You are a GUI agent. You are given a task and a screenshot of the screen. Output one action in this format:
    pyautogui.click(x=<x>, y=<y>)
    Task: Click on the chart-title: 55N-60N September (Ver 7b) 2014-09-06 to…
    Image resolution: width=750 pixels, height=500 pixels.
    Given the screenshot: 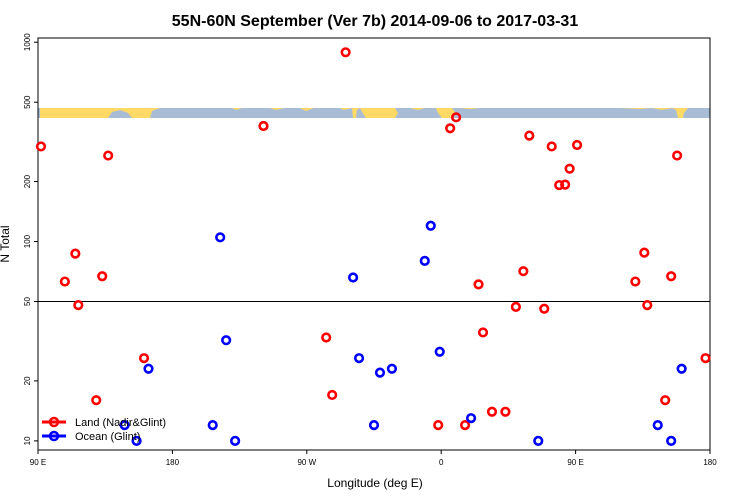 What is the action you would take?
    pyautogui.click(x=375, y=21)
    